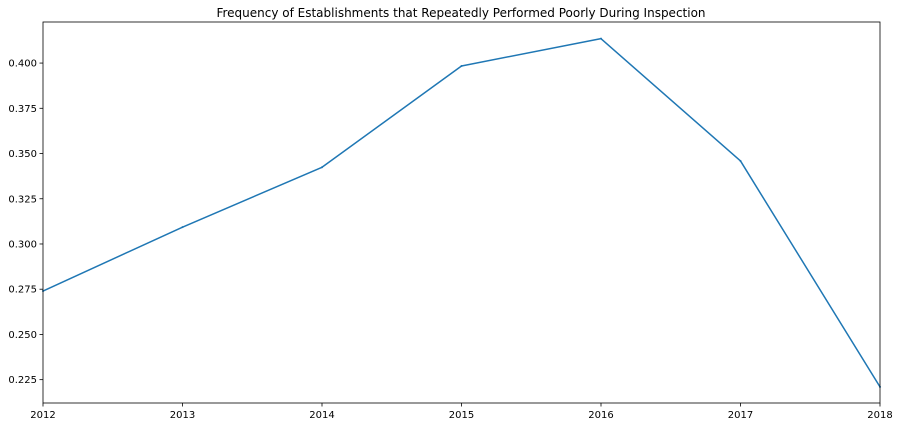 The width and height of the screenshot is (899, 427). I want to click on y-tick-label: 0.375, so click(22, 109).